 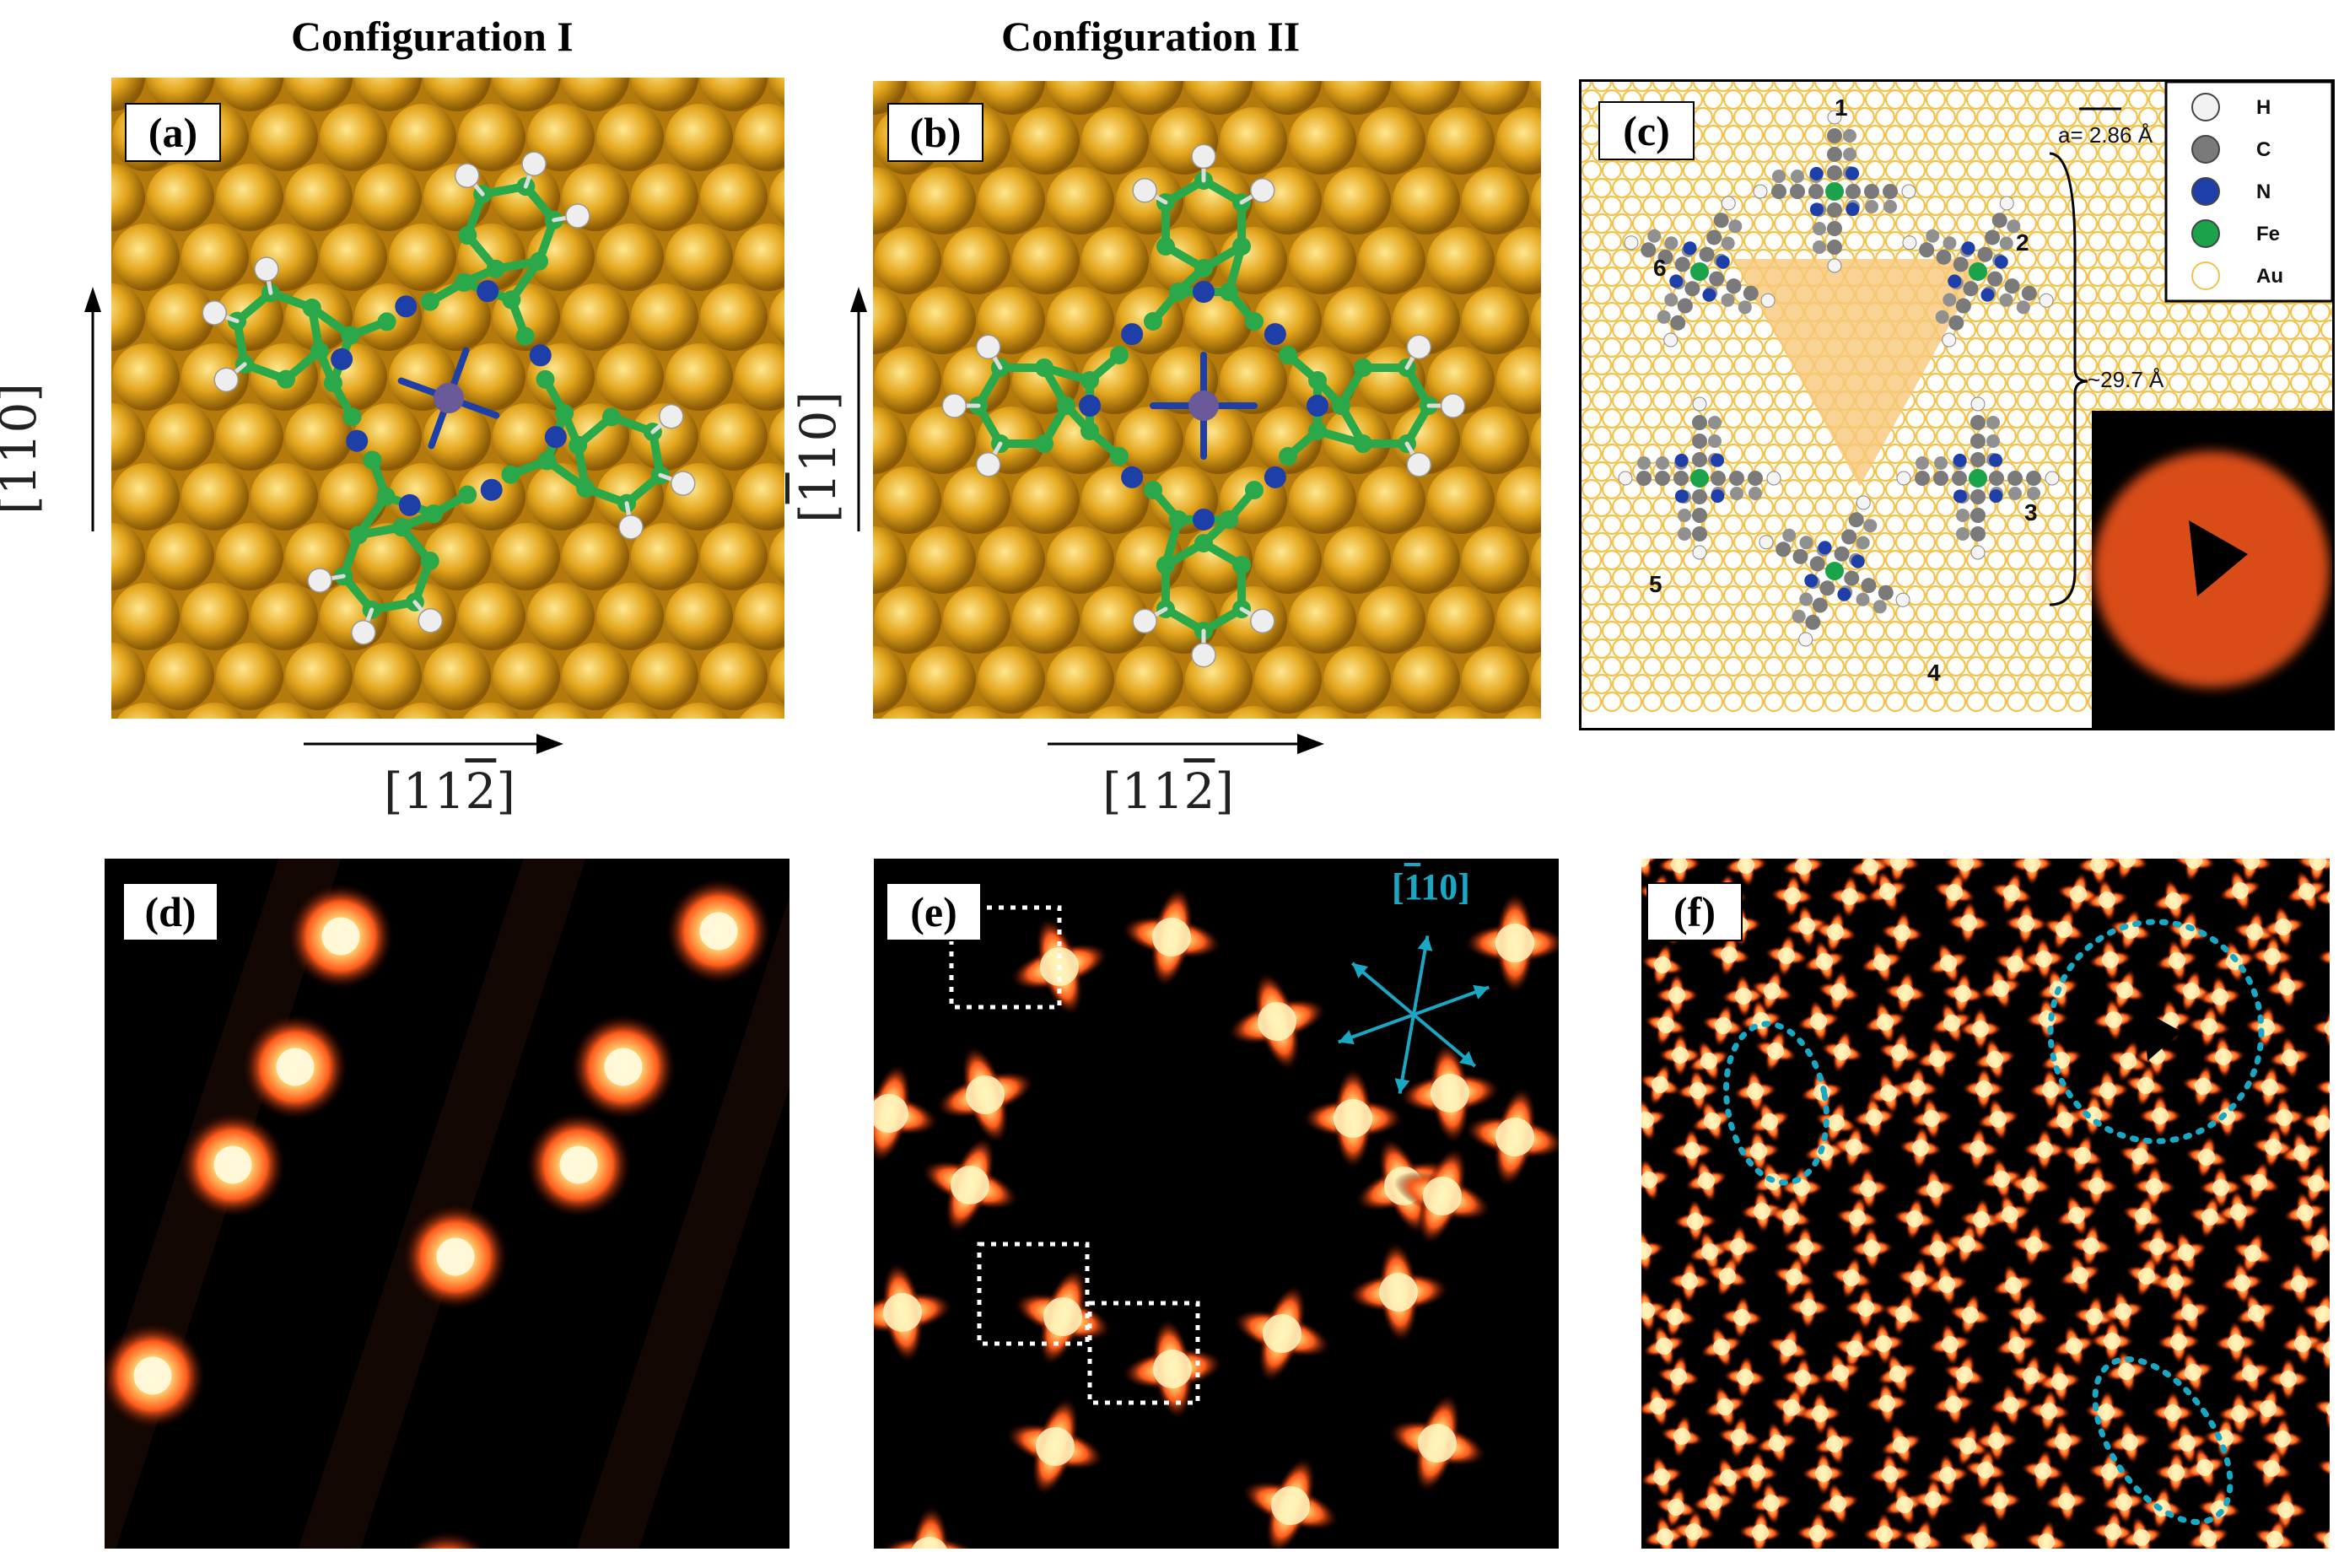 What do you see at coordinates (433, 744) in the screenshot?
I see `horizontal-axis-arrow-a` at bounding box center [433, 744].